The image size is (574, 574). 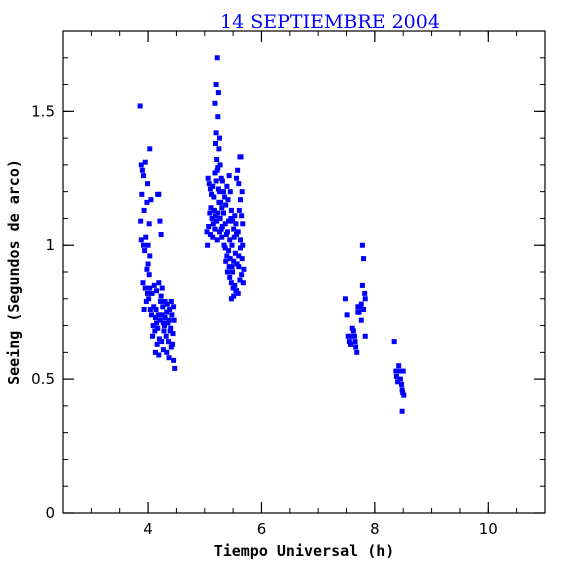 What do you see at coordinates (50, 513) in the screenshot?
I see `y-tick-label: 0` at bounding box center [50, 513].